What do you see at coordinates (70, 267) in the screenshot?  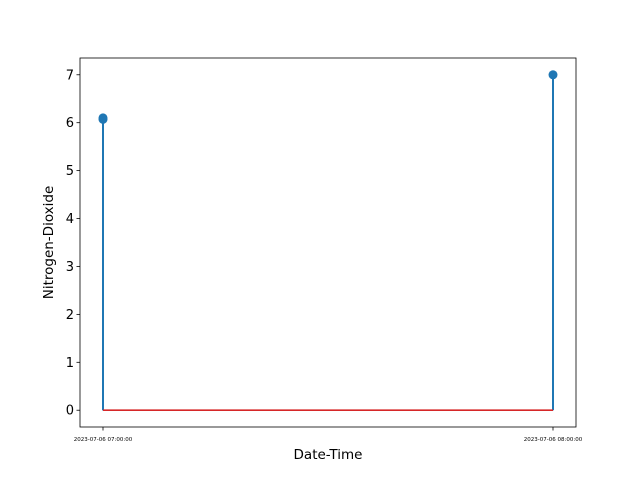 I see `y-tick-label: 3` at bounding box center [70, 267].